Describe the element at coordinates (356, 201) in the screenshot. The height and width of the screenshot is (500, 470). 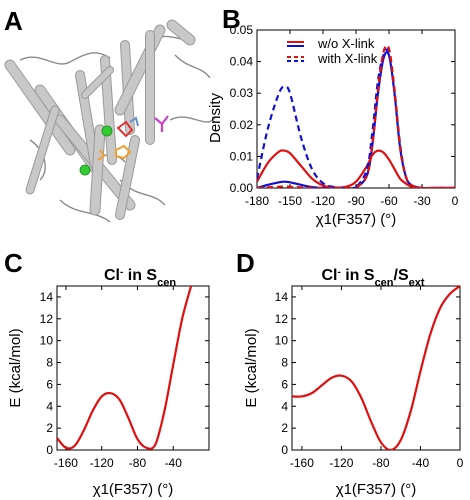
I see `x-tick-label: -90` at that location.